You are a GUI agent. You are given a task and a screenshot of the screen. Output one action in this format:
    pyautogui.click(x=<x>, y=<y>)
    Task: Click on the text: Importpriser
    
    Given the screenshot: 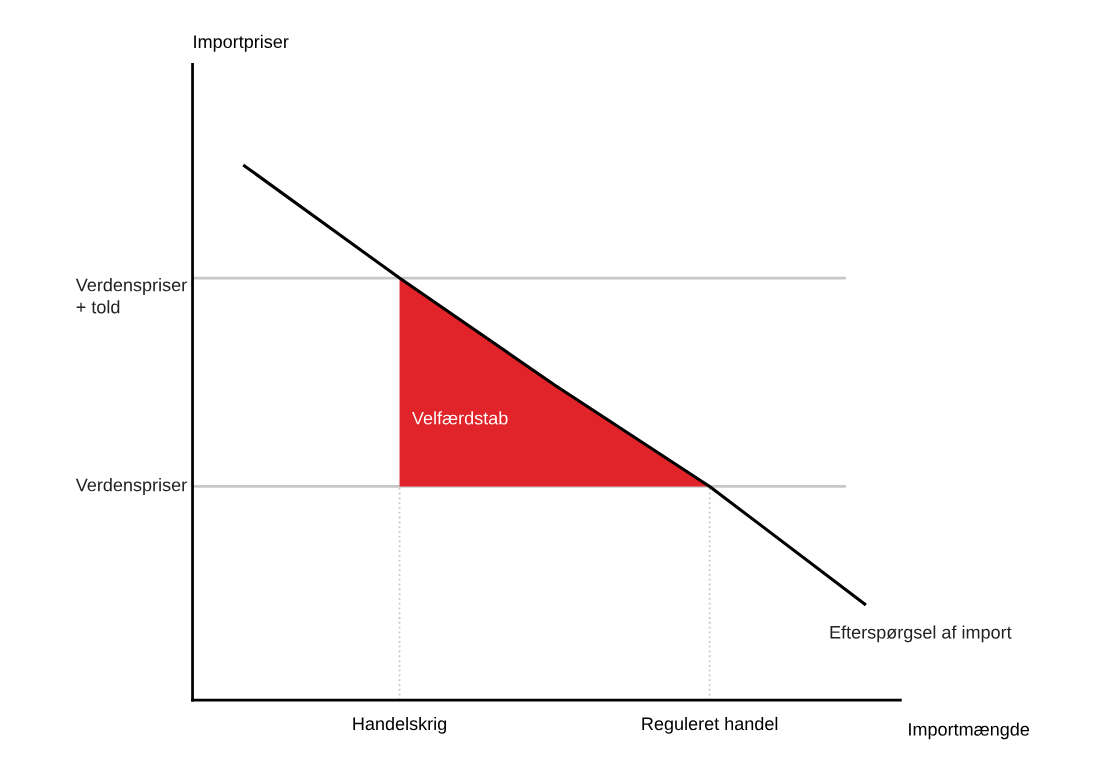 What is the action you would take?
    pyautogui.click(x=241, y=43)
    